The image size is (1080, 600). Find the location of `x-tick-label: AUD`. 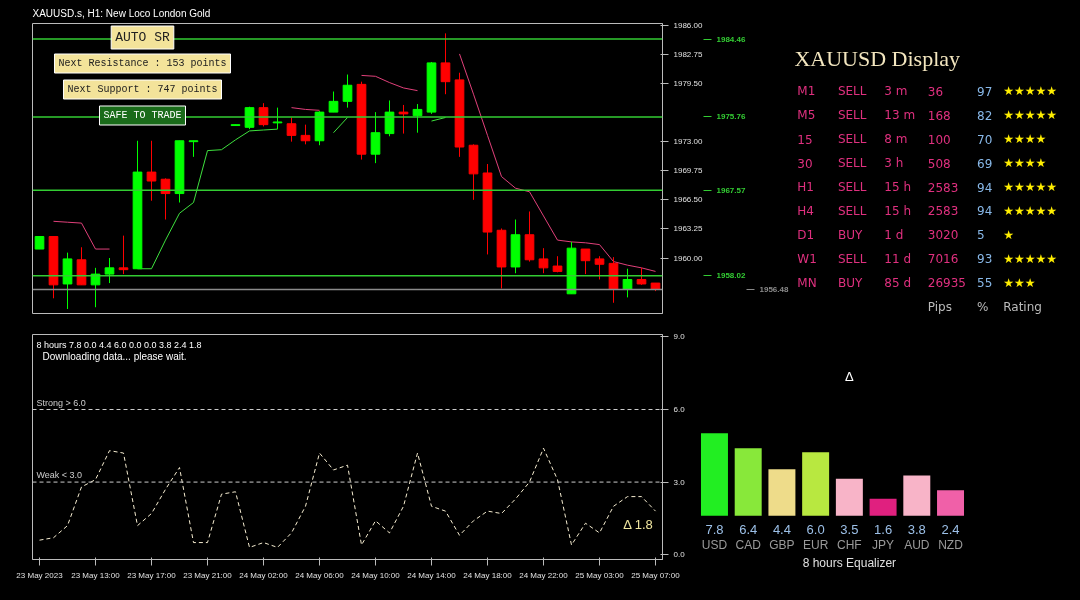

x-tick-label: AUD is located at coordinates (917, 544).